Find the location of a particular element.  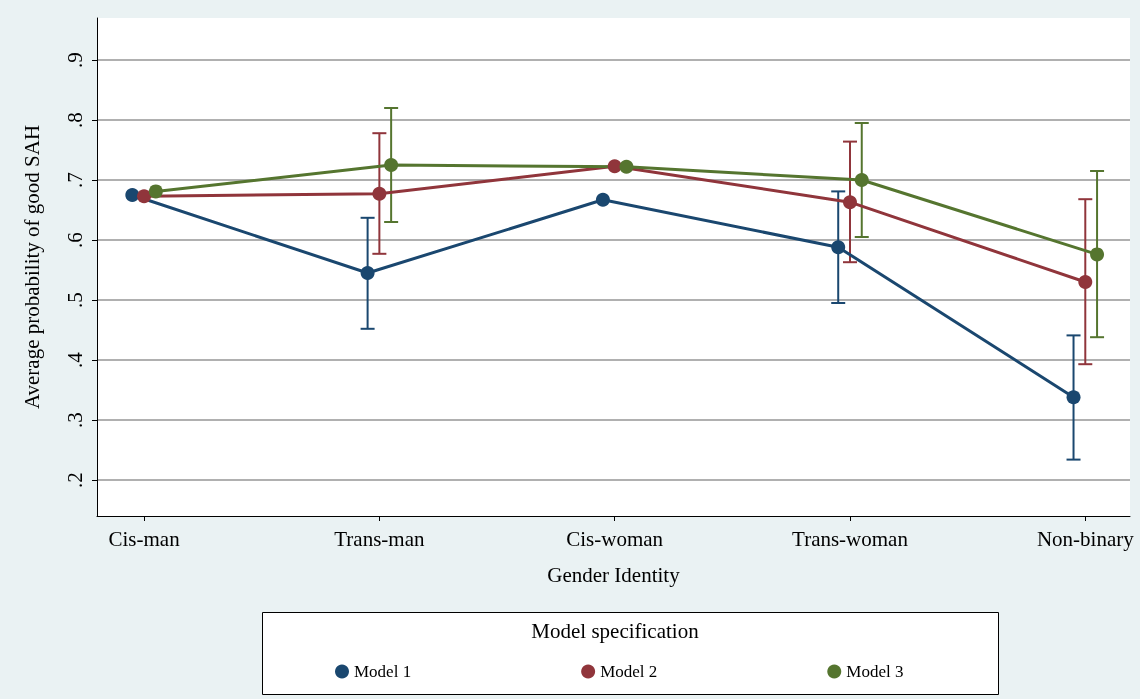

y-axis-title: Average probability of good SAH is located at coordinates (31, 267).